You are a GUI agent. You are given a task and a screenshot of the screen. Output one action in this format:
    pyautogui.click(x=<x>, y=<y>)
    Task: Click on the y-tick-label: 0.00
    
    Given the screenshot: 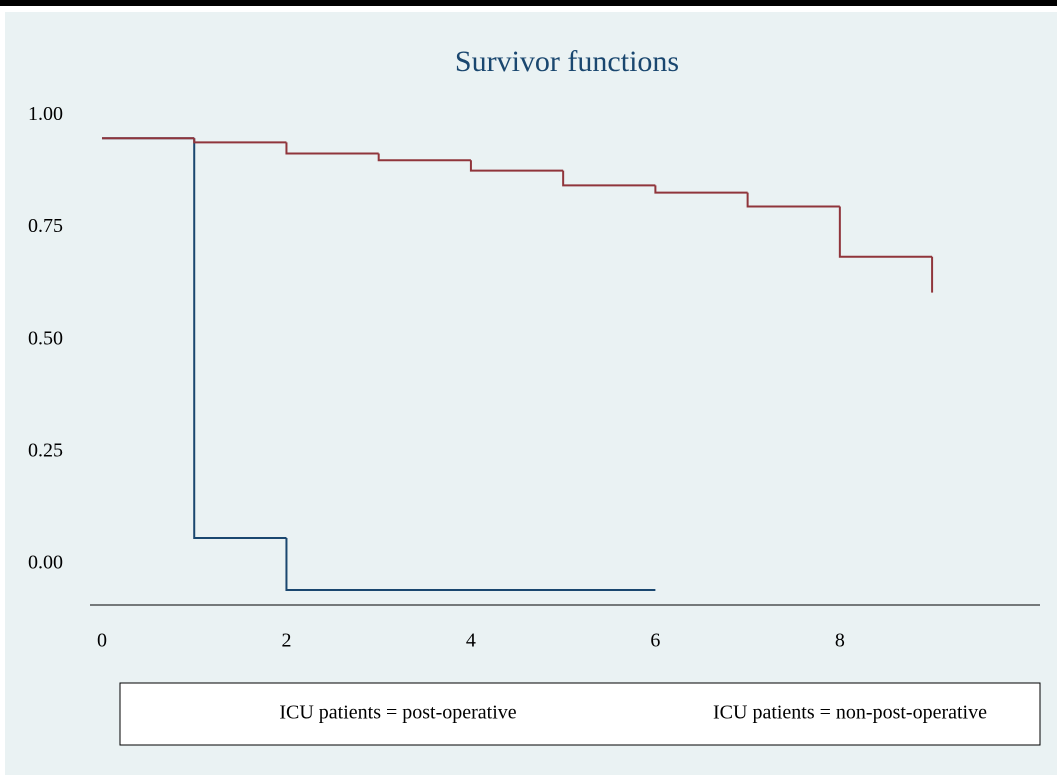 What is the action you would take?
    pyautogui.click(x=45, y=563)
    